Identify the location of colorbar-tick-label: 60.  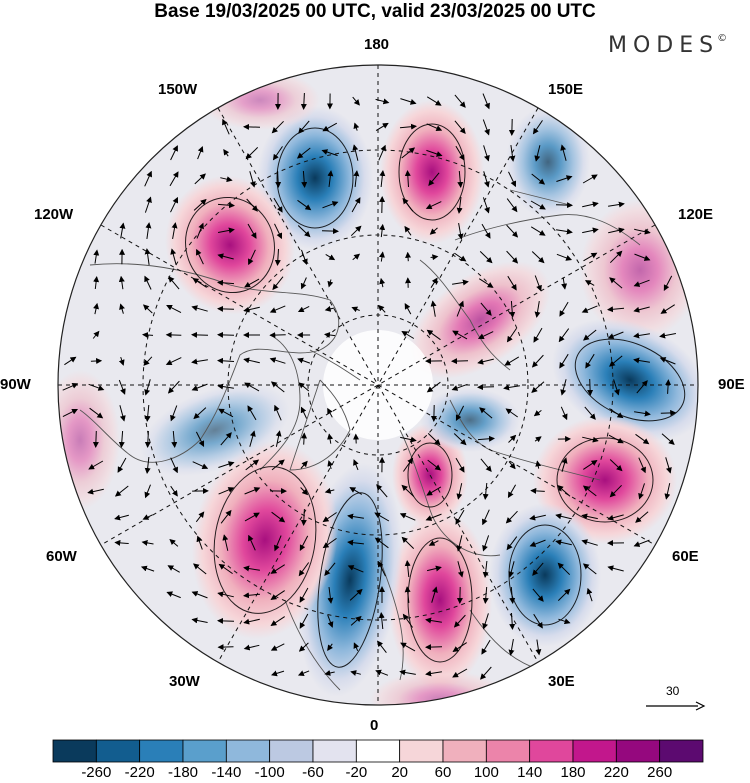
(443, 772).